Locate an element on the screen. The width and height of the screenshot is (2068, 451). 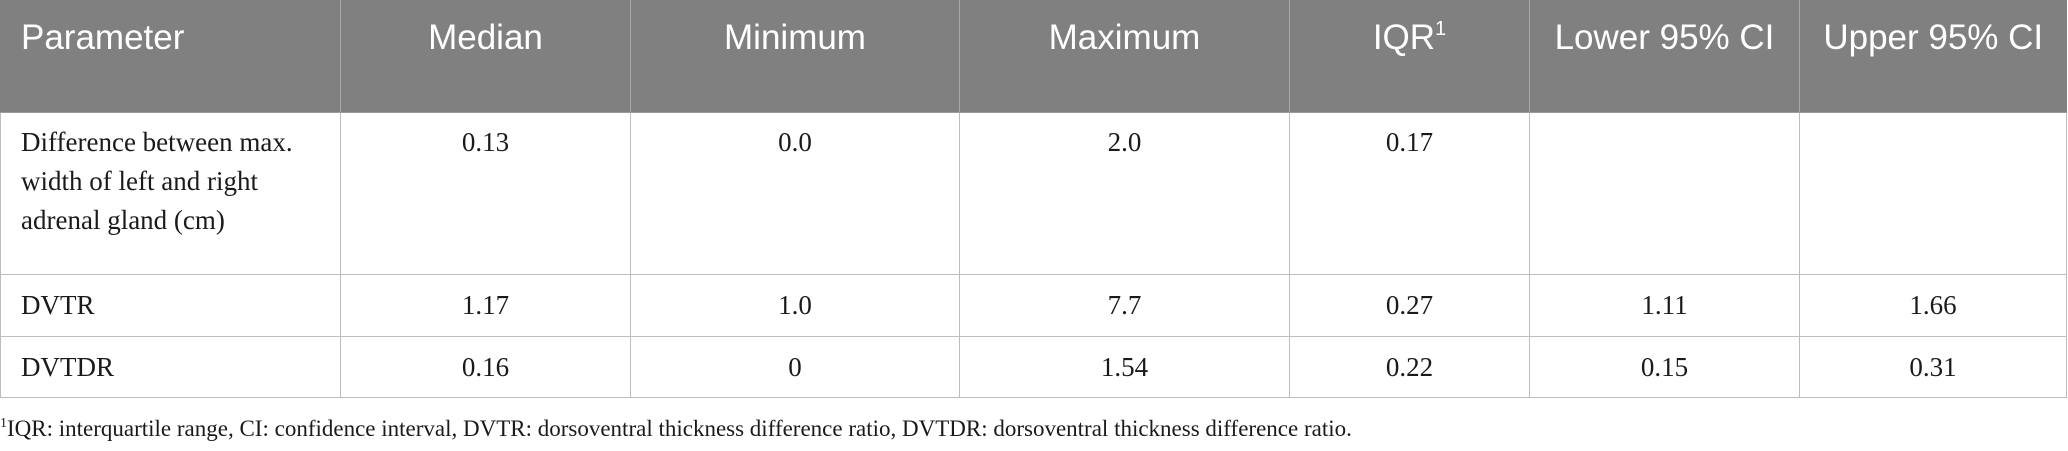
header-iqr-footnote-marker: 1 is located at coordinates (1441, 29).